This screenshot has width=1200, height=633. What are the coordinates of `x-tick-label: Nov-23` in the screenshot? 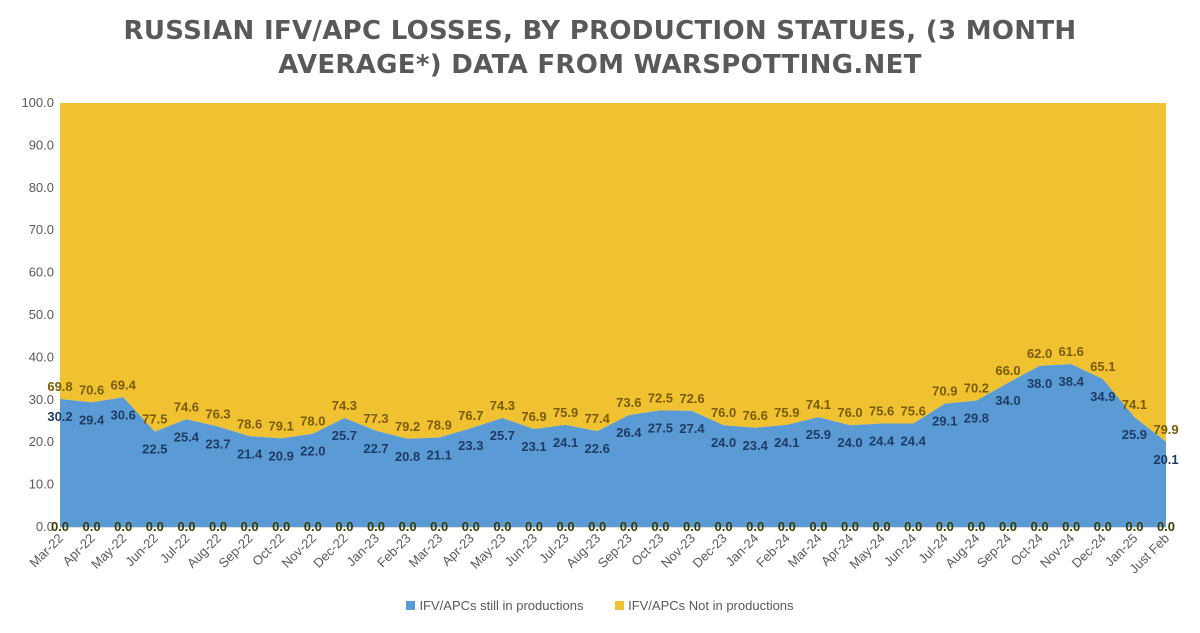 It's located at (678, 551).